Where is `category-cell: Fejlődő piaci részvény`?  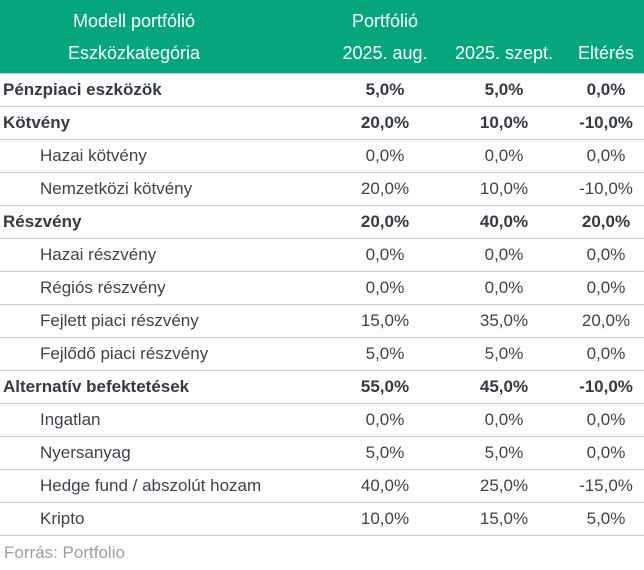
category-cell: Fejlődő piaci részvény is located at coordinates (165, 354).